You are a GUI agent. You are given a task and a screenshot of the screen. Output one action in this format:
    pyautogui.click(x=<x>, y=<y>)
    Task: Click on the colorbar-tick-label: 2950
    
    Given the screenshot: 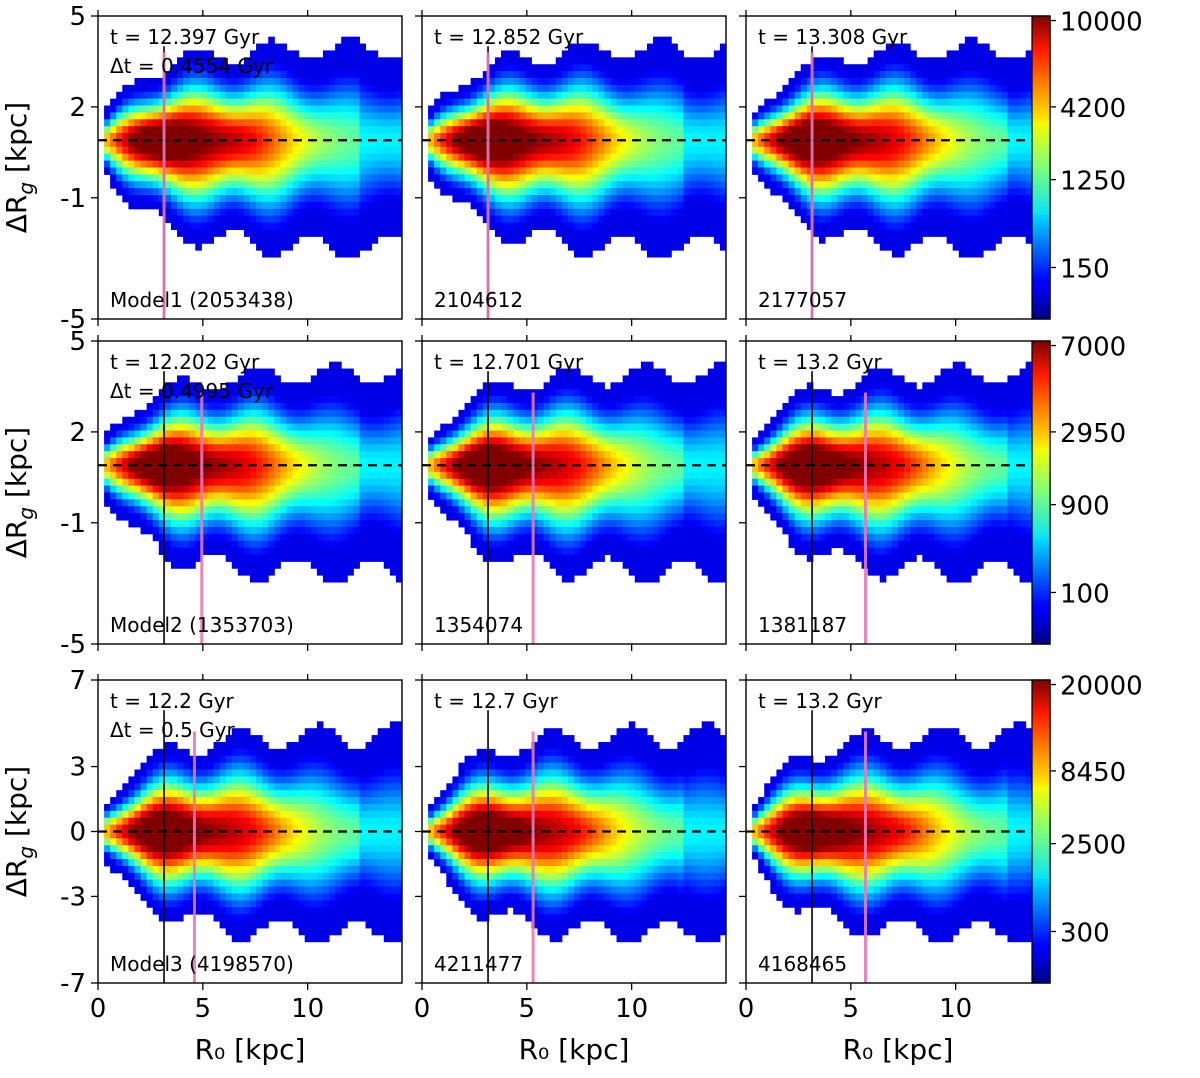 What is the action you would take?
    pyautogui.click(x=1093, y=434)
    